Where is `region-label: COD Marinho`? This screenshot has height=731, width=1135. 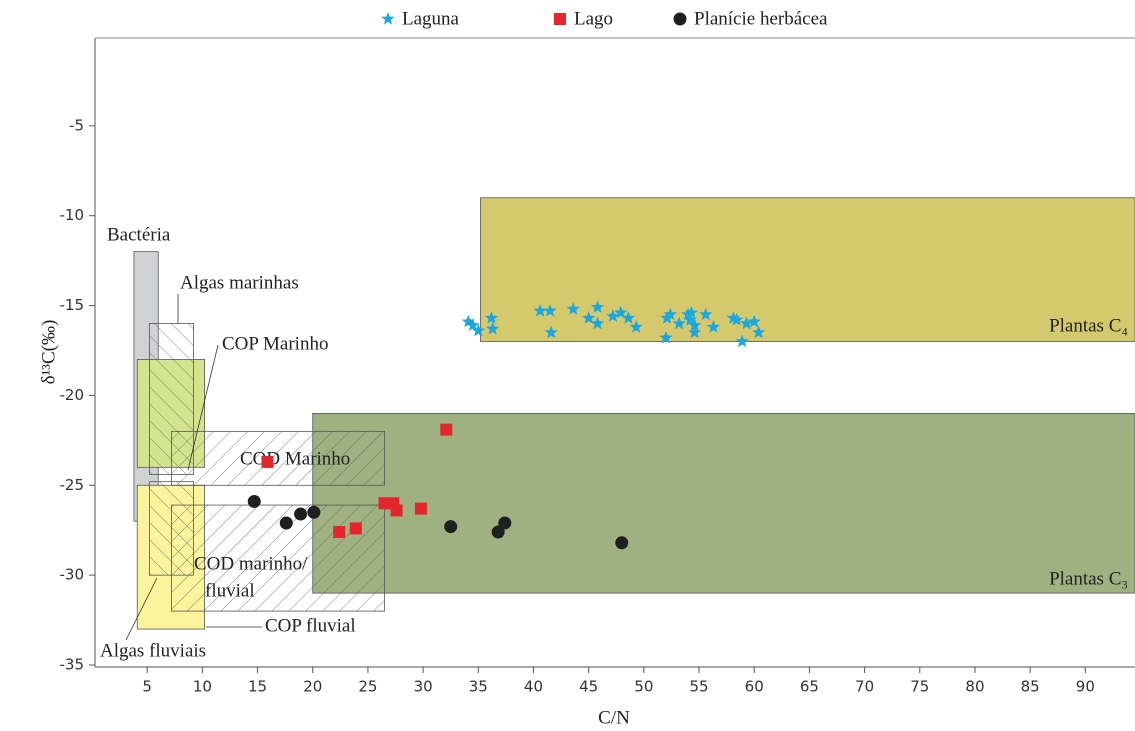 region-label: COD Marinho is located at coordinates (295, 458).